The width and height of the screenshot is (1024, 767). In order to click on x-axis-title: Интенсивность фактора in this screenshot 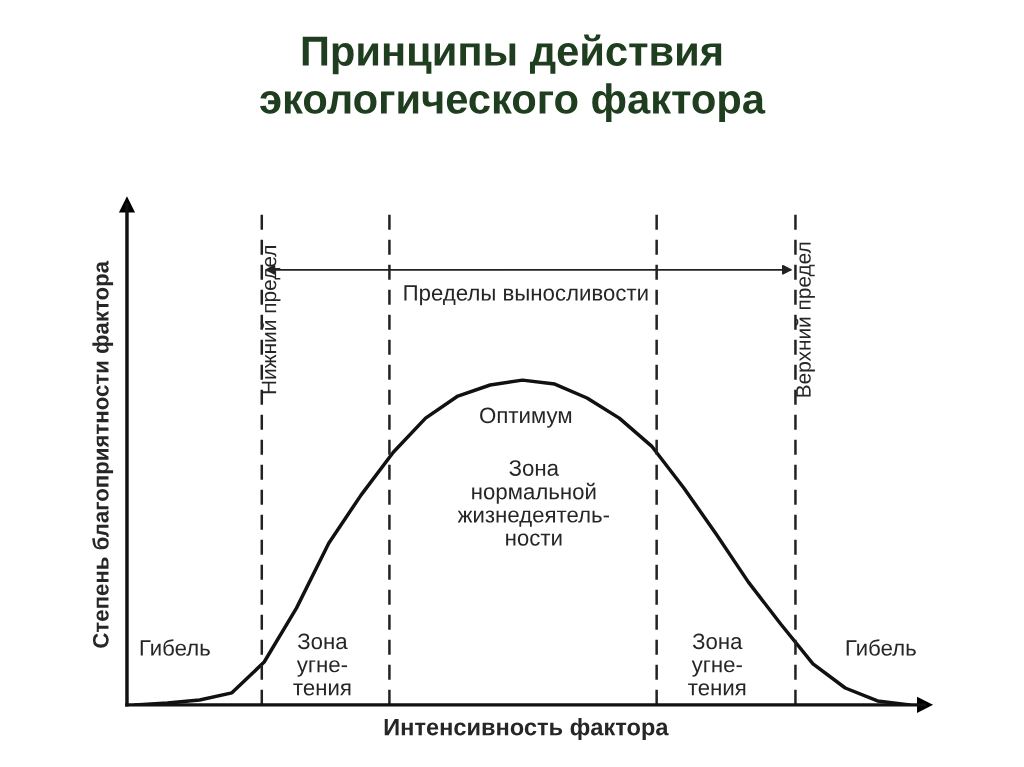, I will do `click(526, 729)`.